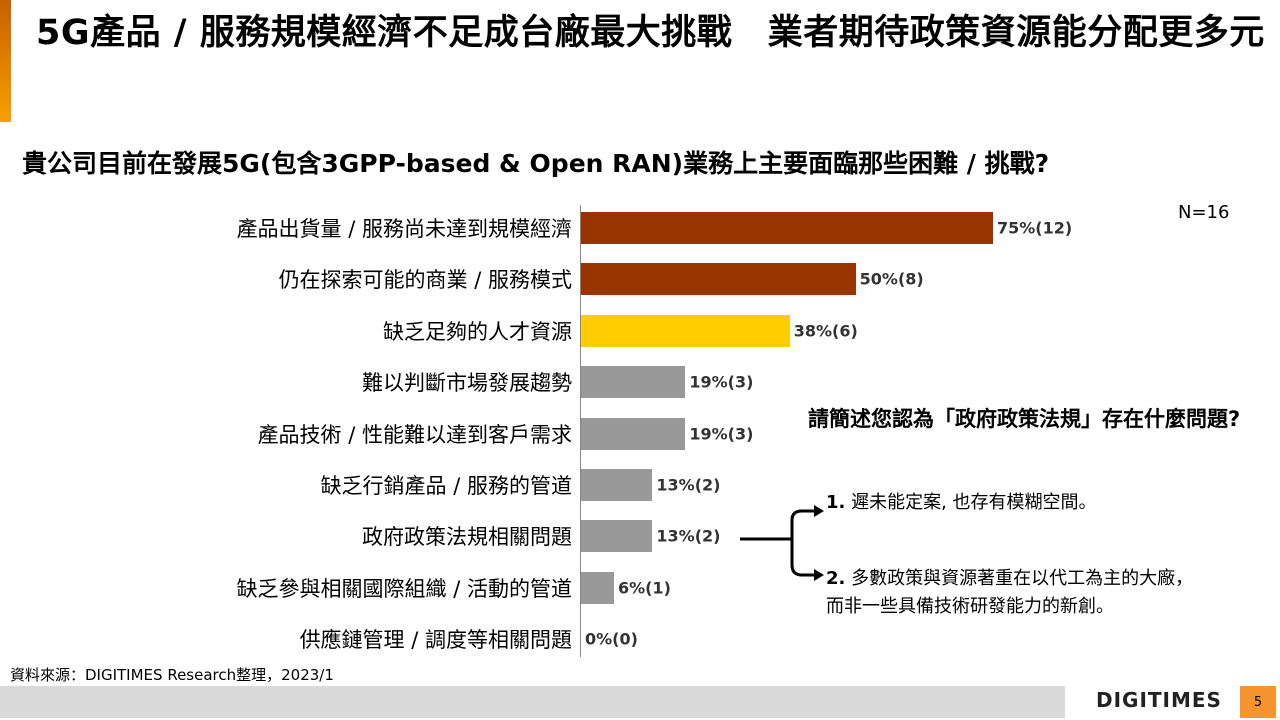 This screenshot has width=1280, height=720. Describe the element at coordinates (836, 578) in the screenshot. I see `item-number: 2.` at that location.